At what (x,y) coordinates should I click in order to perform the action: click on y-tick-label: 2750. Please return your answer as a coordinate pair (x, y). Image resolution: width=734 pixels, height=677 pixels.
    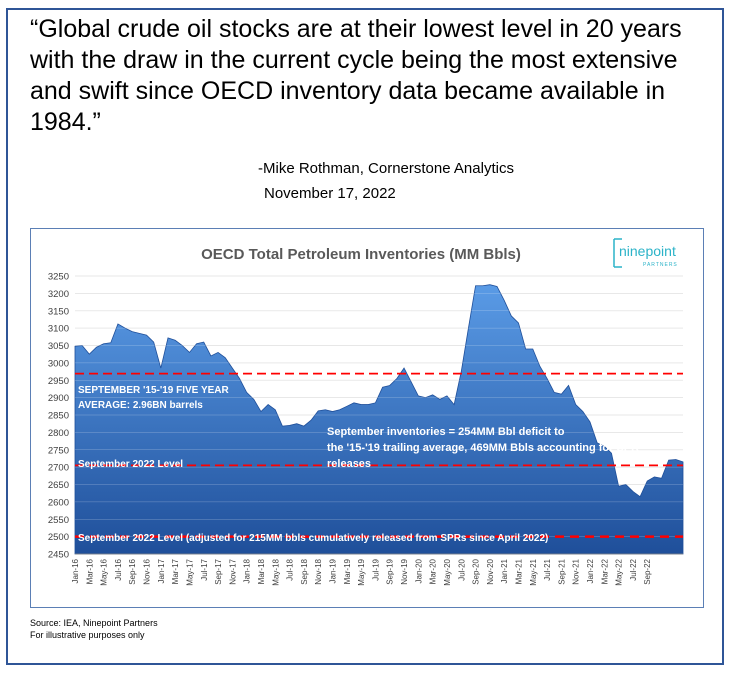
    Looking at the image, I should click on (58, 450).